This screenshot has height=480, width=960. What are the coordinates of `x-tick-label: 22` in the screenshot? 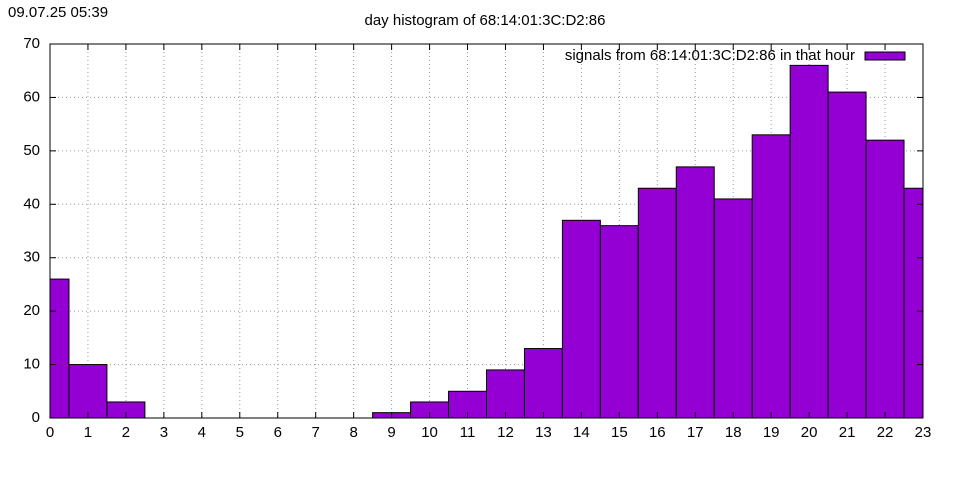 It's located at (885, 432).